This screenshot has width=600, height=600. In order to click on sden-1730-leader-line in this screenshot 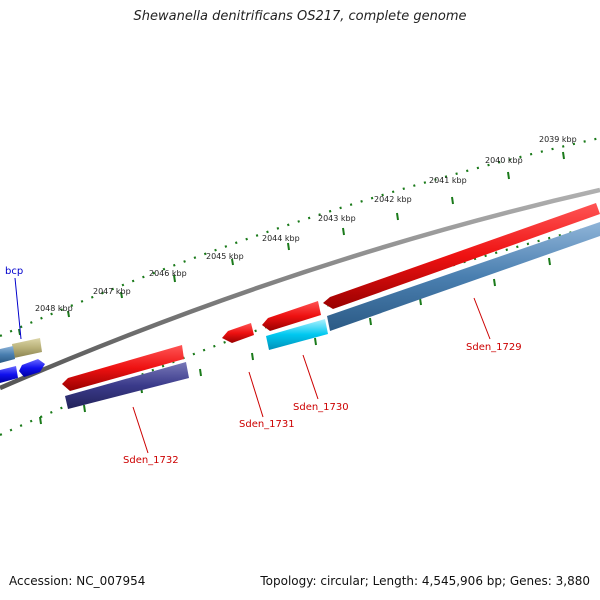, I will do `click(310, 377)`.